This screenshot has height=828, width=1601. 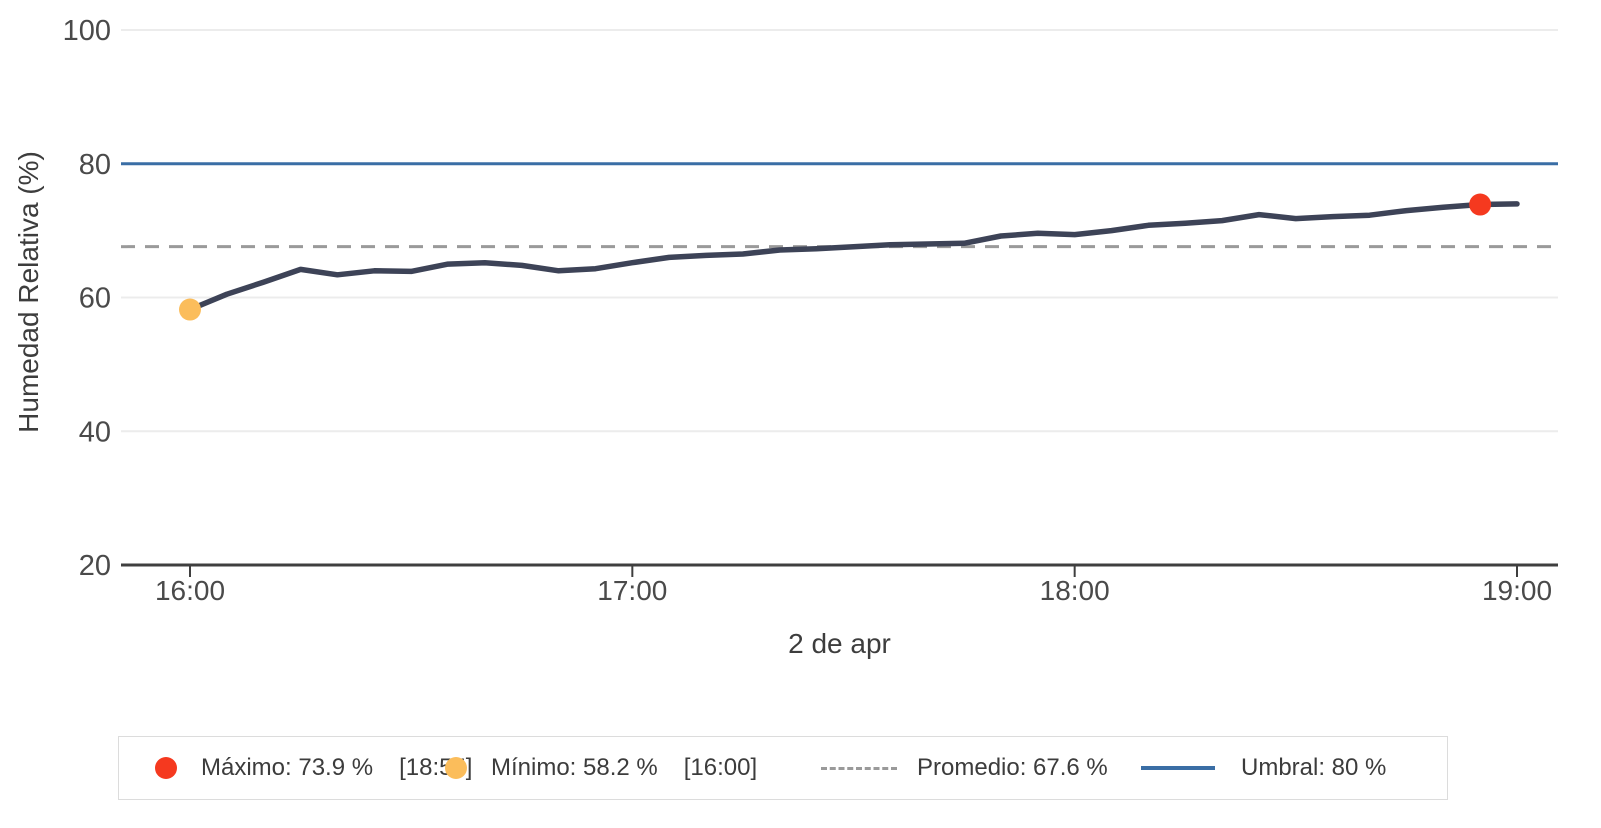 What do you see at coordinates (720, 767) in the screenshot?
I see `legend-time-minimo: [16:00]` at bounding box center [720, 767].